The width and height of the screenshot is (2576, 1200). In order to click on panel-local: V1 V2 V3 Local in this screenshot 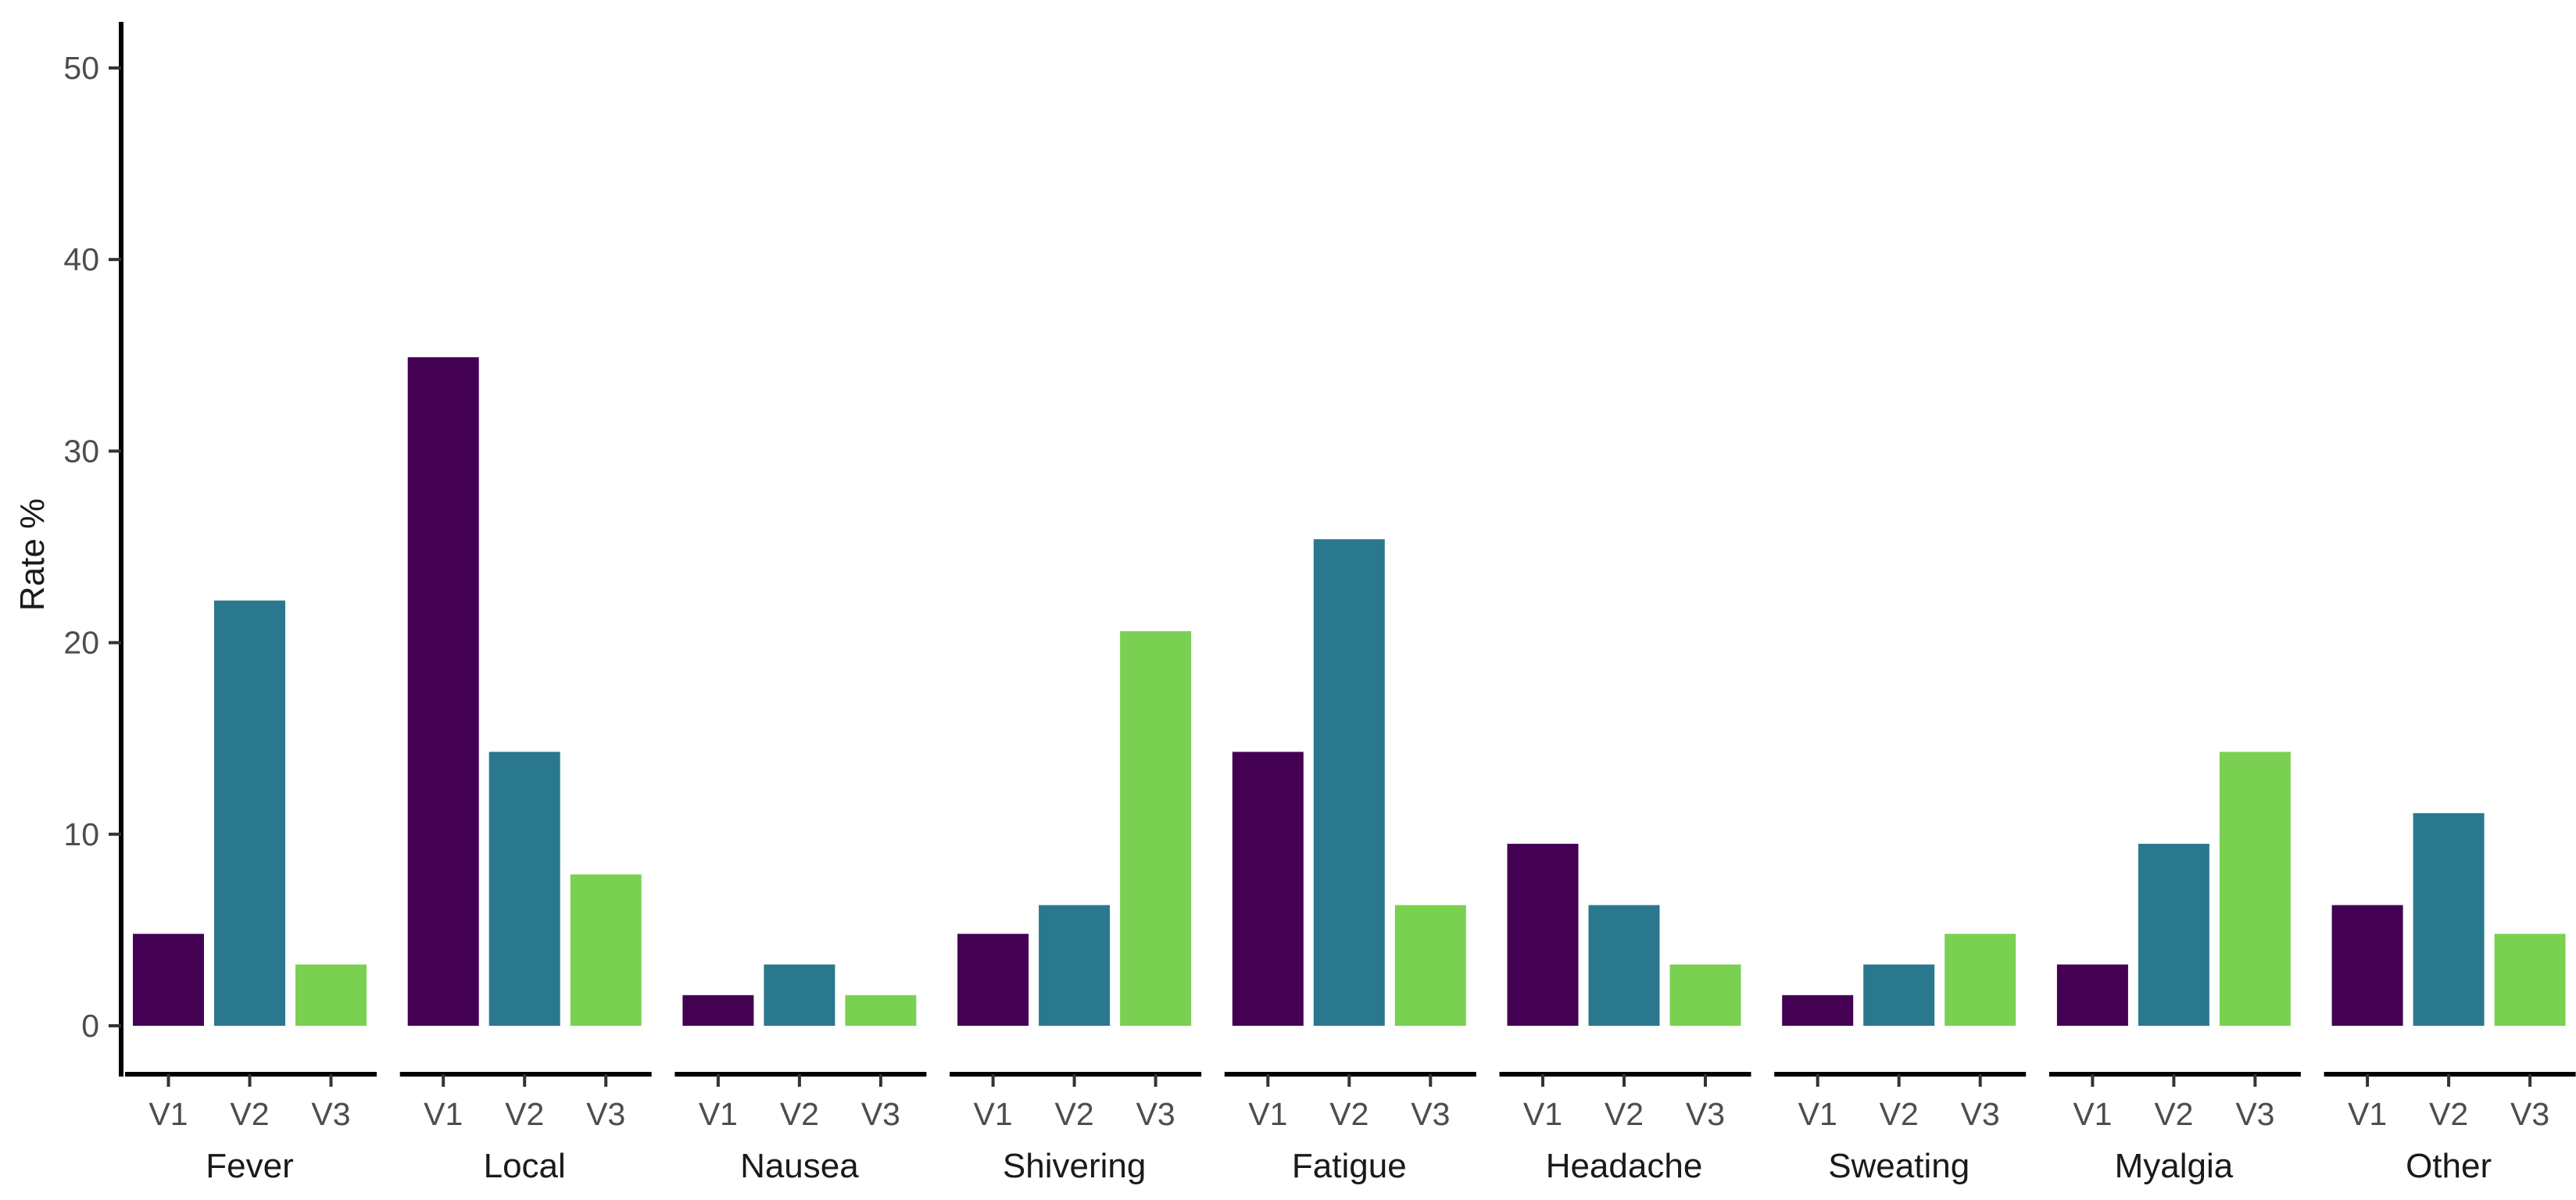, I will do `click(525, 771)`.